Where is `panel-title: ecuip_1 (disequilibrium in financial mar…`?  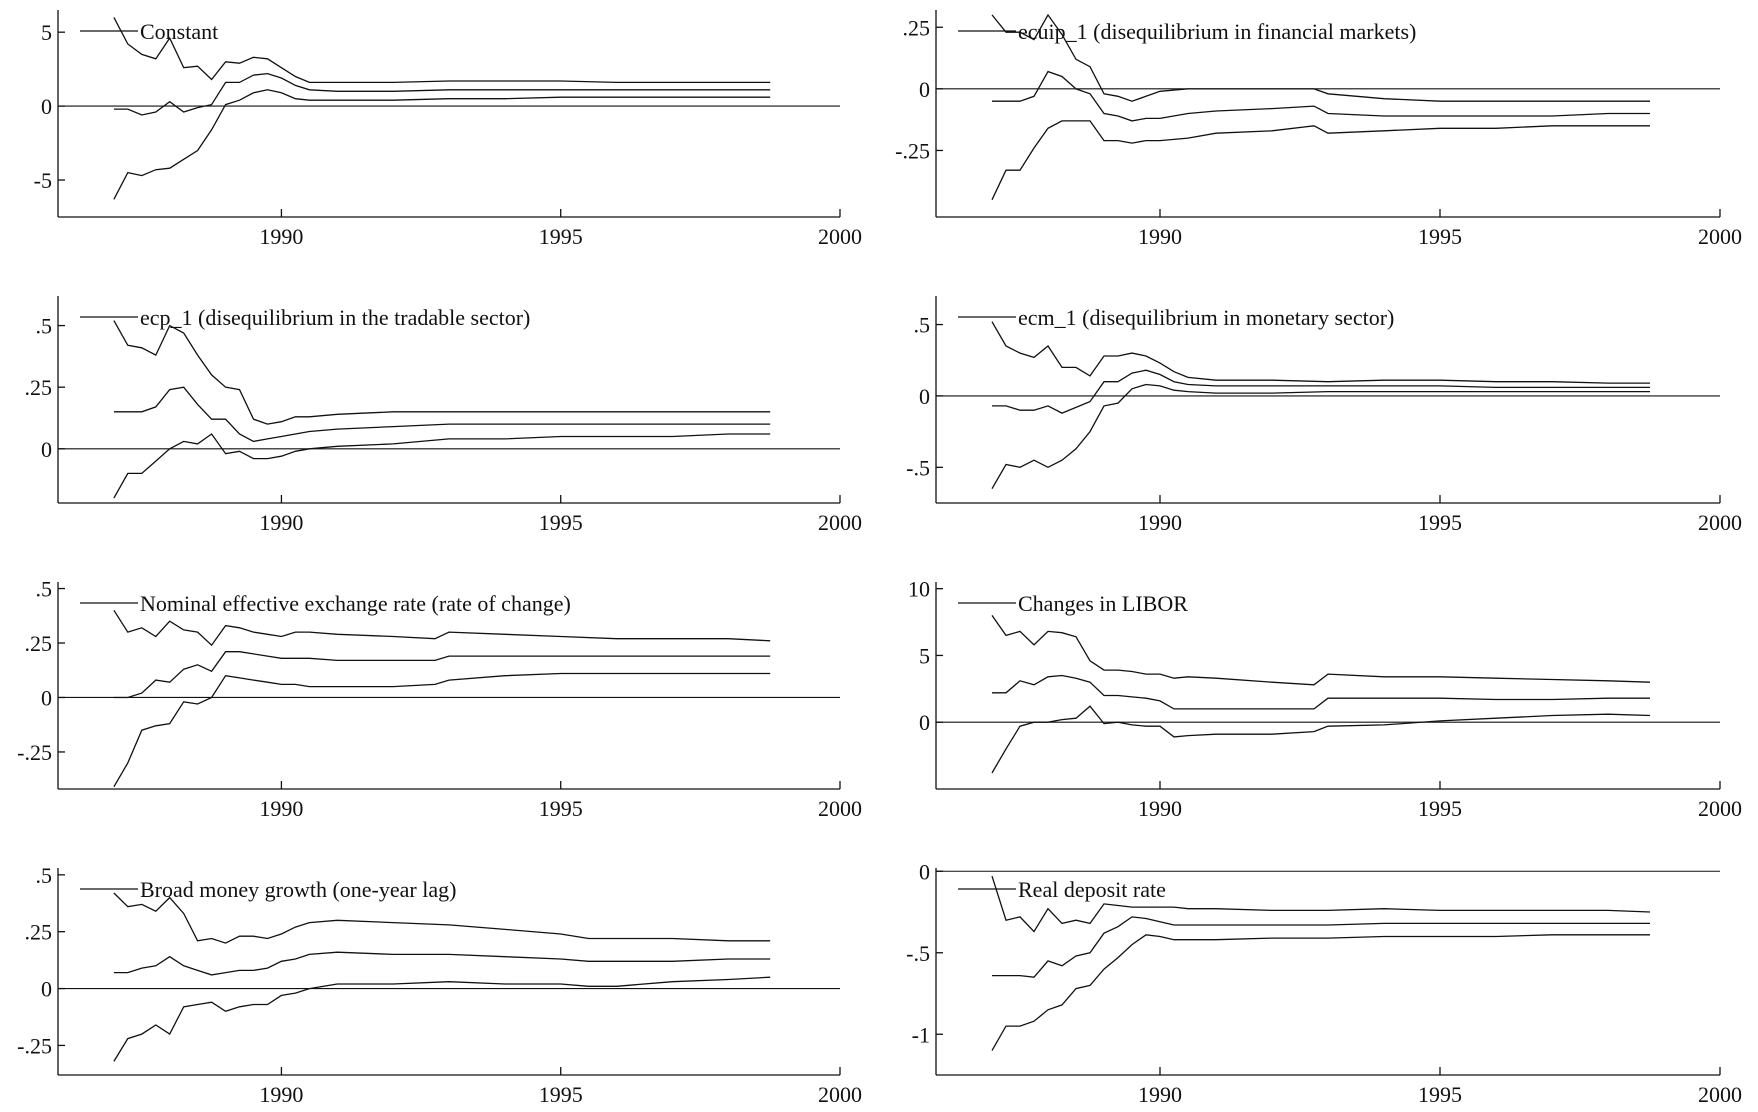
panel-title: ecuip_1 (disequilibrium in financial mar… is located at coordinates (1217, 31).